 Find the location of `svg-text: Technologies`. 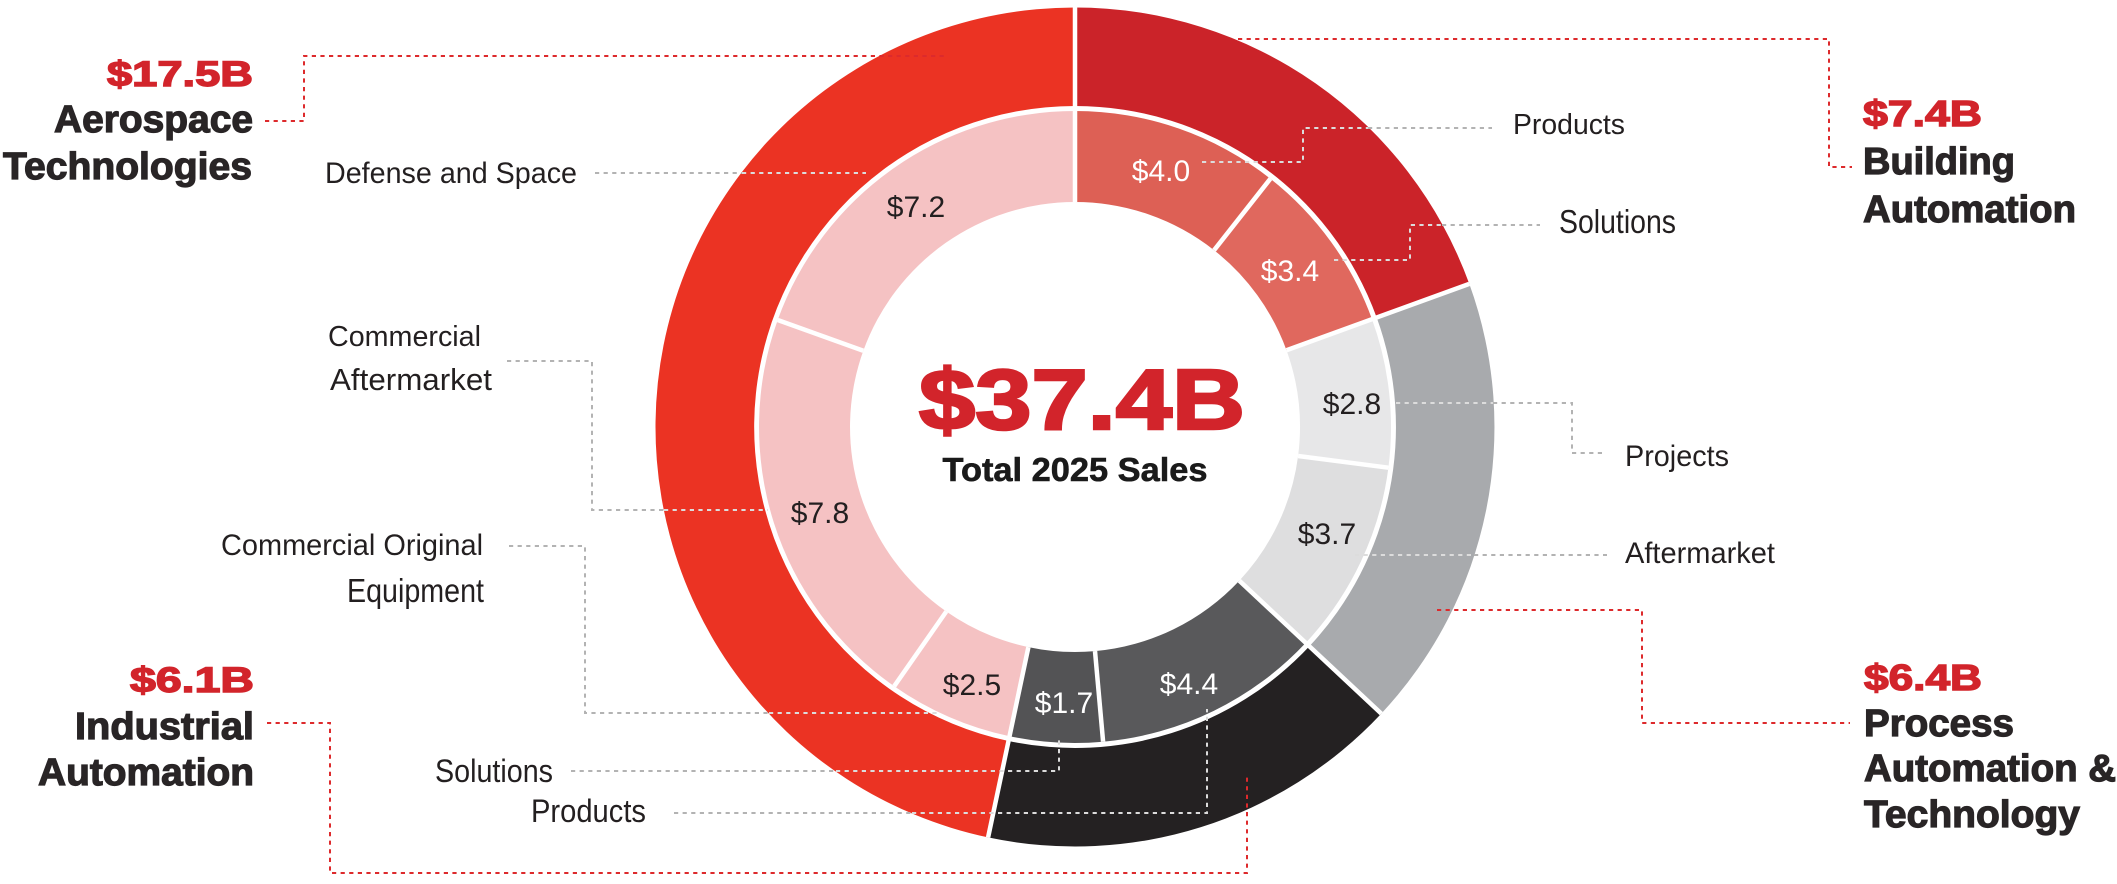

svg-text: Technologies is located at coordinates (127, 167).